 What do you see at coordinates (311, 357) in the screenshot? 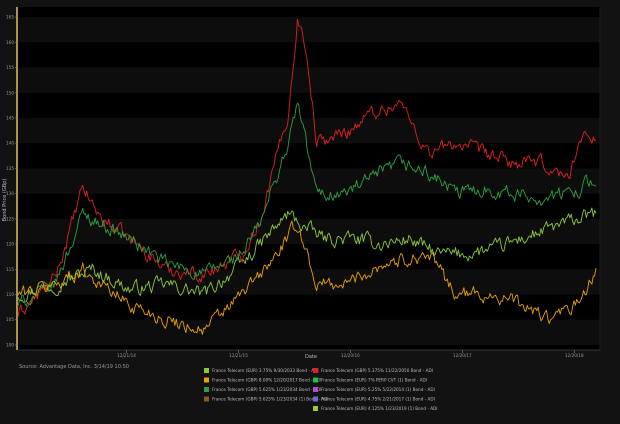
I see `x-axis-label: Date` at bounding box center [311, 357].